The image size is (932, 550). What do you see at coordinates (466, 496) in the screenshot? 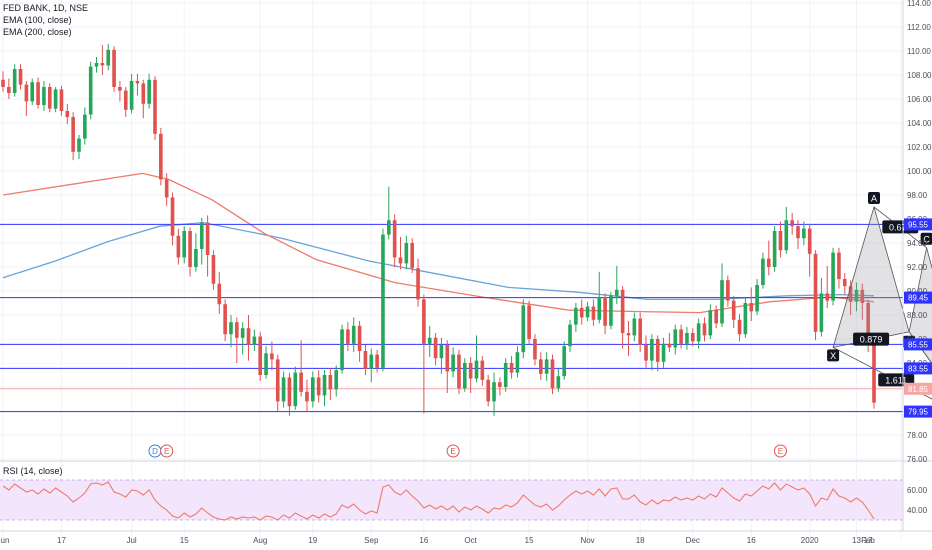
I see `rsi-pane` at bounding box center [466, 496].